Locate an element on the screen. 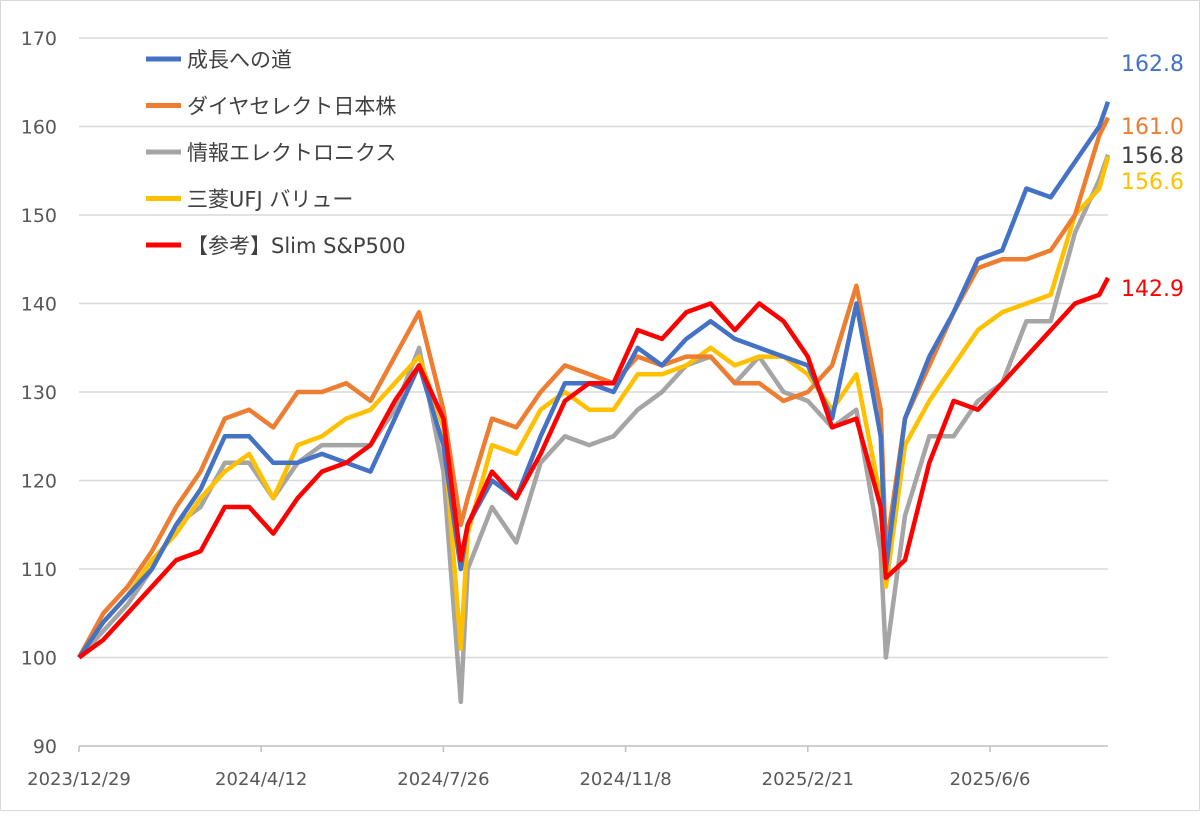 The height and width of the screenshot is (816, 1200). end-value-label: 156.8 is located at coordinates (1152, 156).